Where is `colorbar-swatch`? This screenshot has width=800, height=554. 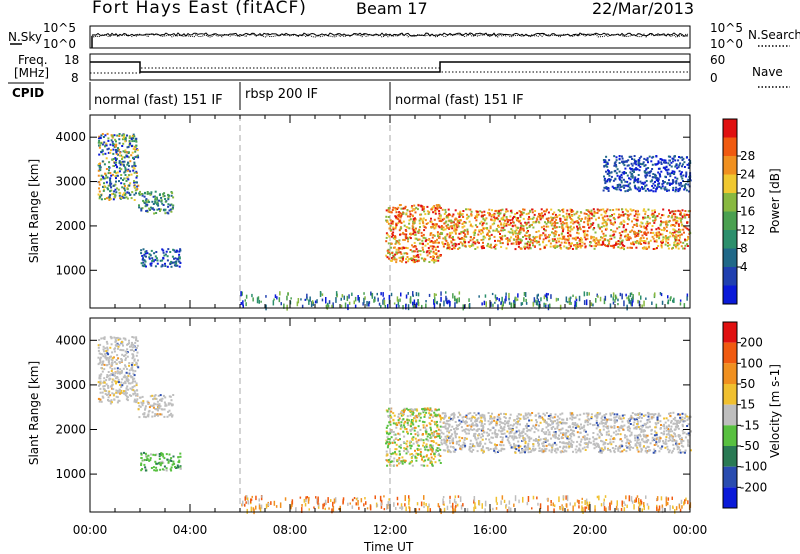
colorbar-swatch is located at coordinates (730, 239).